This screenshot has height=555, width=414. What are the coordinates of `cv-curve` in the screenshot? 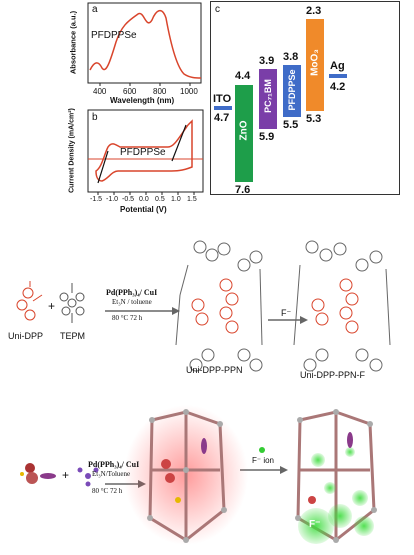 It's located at (144, 150).